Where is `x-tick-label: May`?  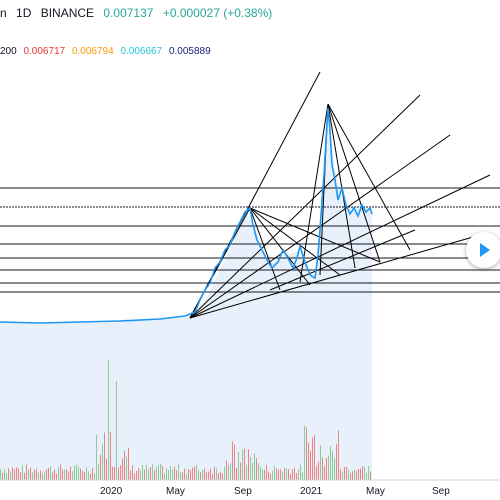 x-tick-label: May is located at coordinates (375, 491).